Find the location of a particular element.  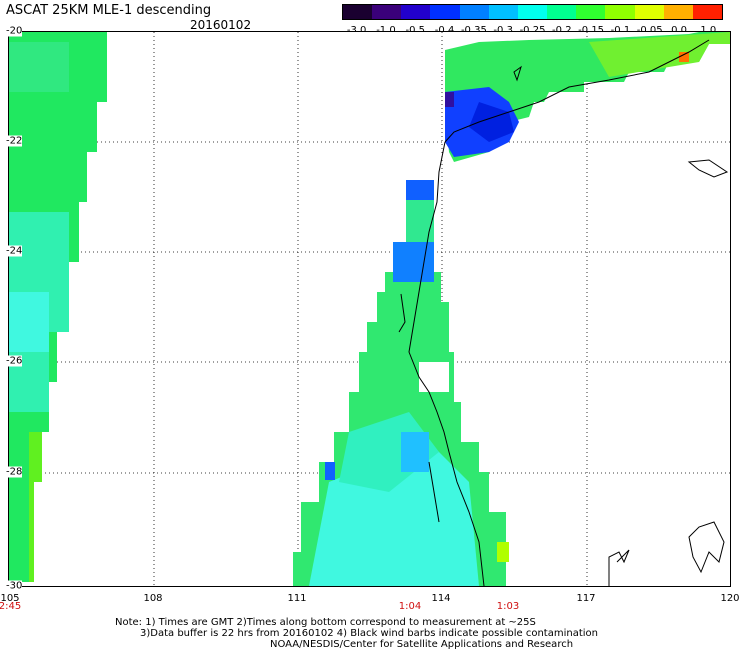

latitude-label: -28 is located at coordinates (14, 472).